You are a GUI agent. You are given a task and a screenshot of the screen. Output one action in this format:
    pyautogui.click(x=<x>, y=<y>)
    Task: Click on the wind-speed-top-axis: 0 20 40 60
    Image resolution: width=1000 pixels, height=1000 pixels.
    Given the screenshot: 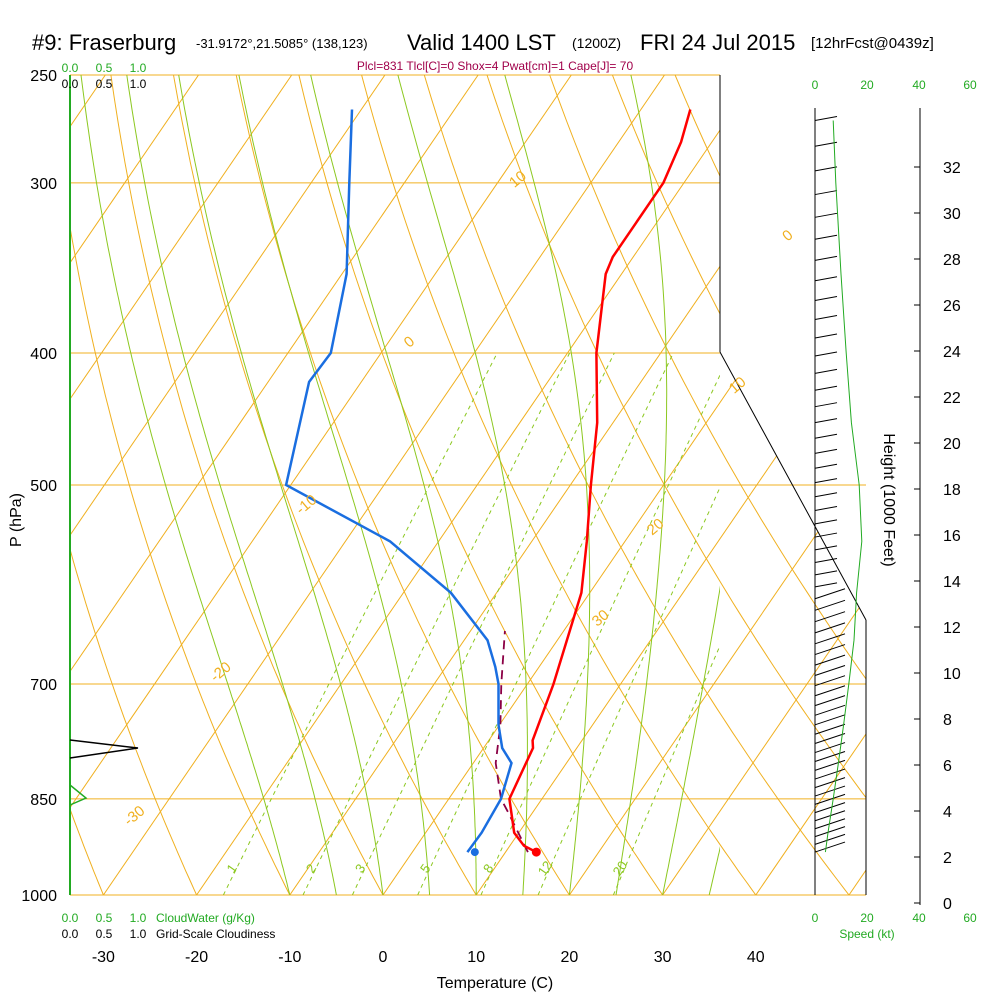 What is the action you would take?
    pyautogui.click(x=894, y=85)
    